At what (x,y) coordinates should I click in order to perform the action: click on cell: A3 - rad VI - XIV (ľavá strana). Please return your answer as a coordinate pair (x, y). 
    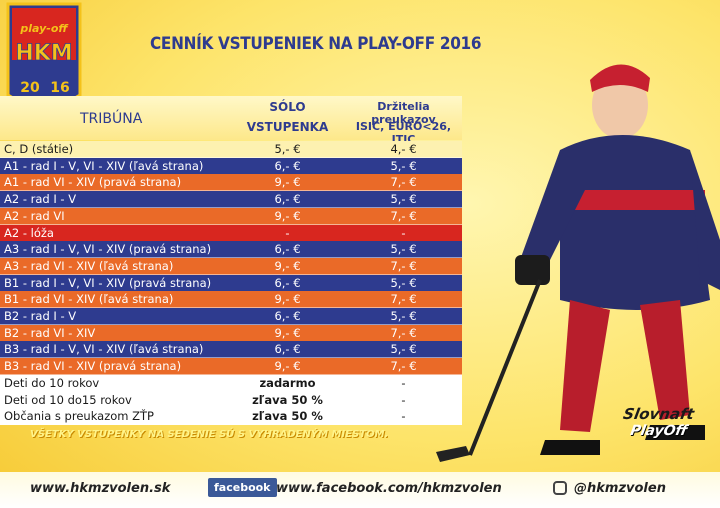
    Looking at the image, I should click on (89, 265).